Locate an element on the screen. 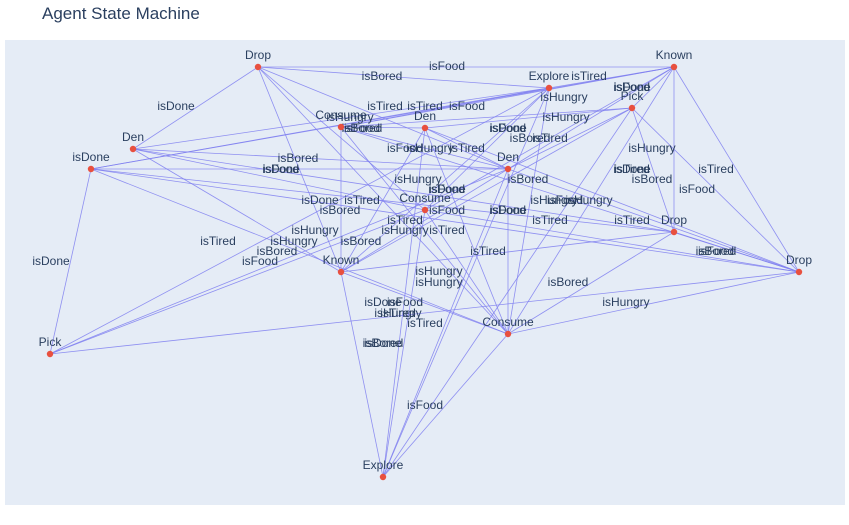 The height and width of the screenshot is (525, 849). node-drop2 is located at coordinates (674, 232).